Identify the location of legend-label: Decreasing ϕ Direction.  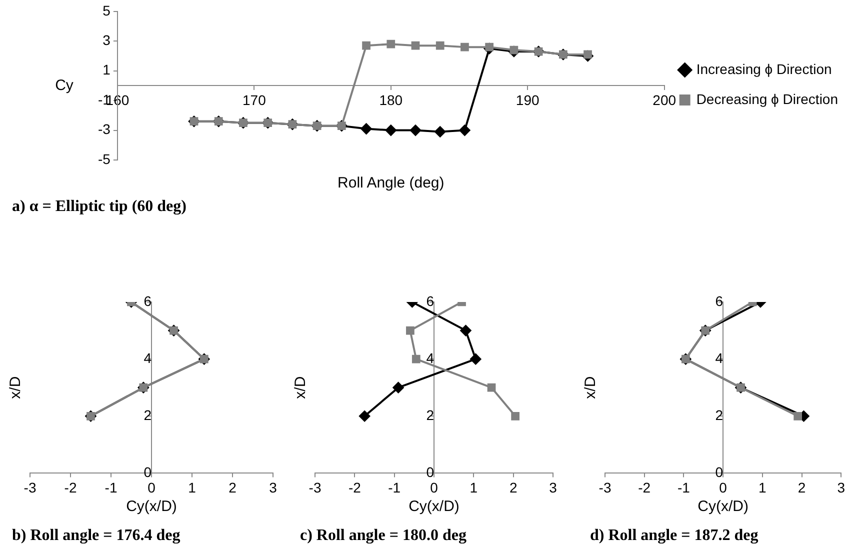
(767, 98).